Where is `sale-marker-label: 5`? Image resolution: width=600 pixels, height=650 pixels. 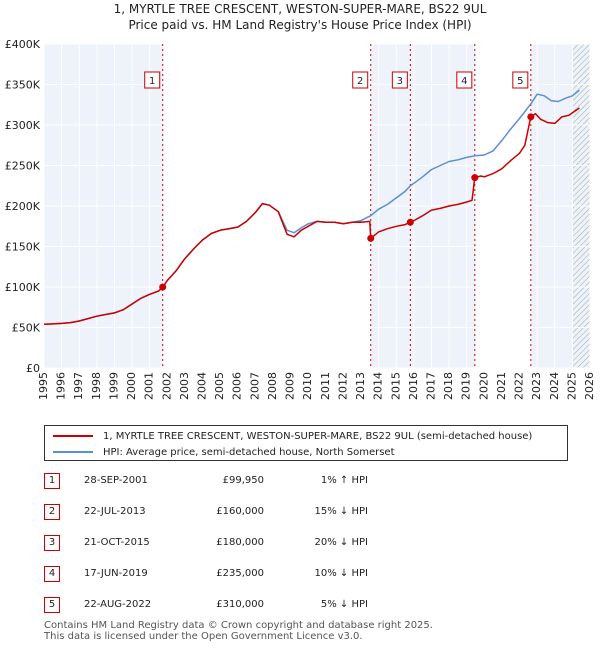
sale-marker-label: 5 is located at coordinates (520, 81).